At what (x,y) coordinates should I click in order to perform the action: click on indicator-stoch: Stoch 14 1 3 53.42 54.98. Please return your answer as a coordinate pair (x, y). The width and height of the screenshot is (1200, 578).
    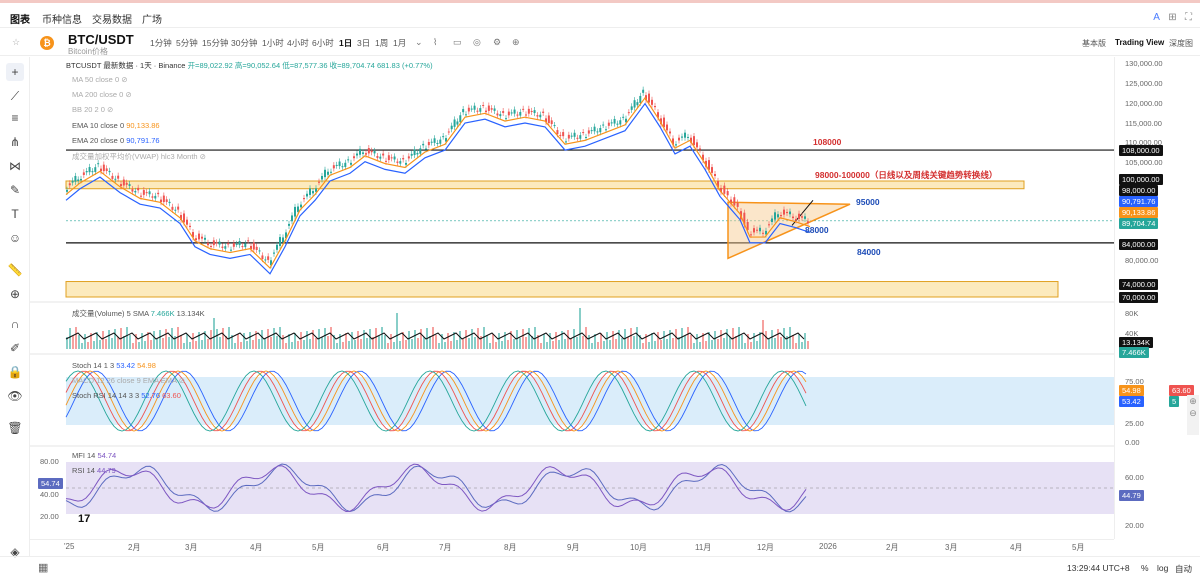
    Looking at the image, I should click on (114, 365).